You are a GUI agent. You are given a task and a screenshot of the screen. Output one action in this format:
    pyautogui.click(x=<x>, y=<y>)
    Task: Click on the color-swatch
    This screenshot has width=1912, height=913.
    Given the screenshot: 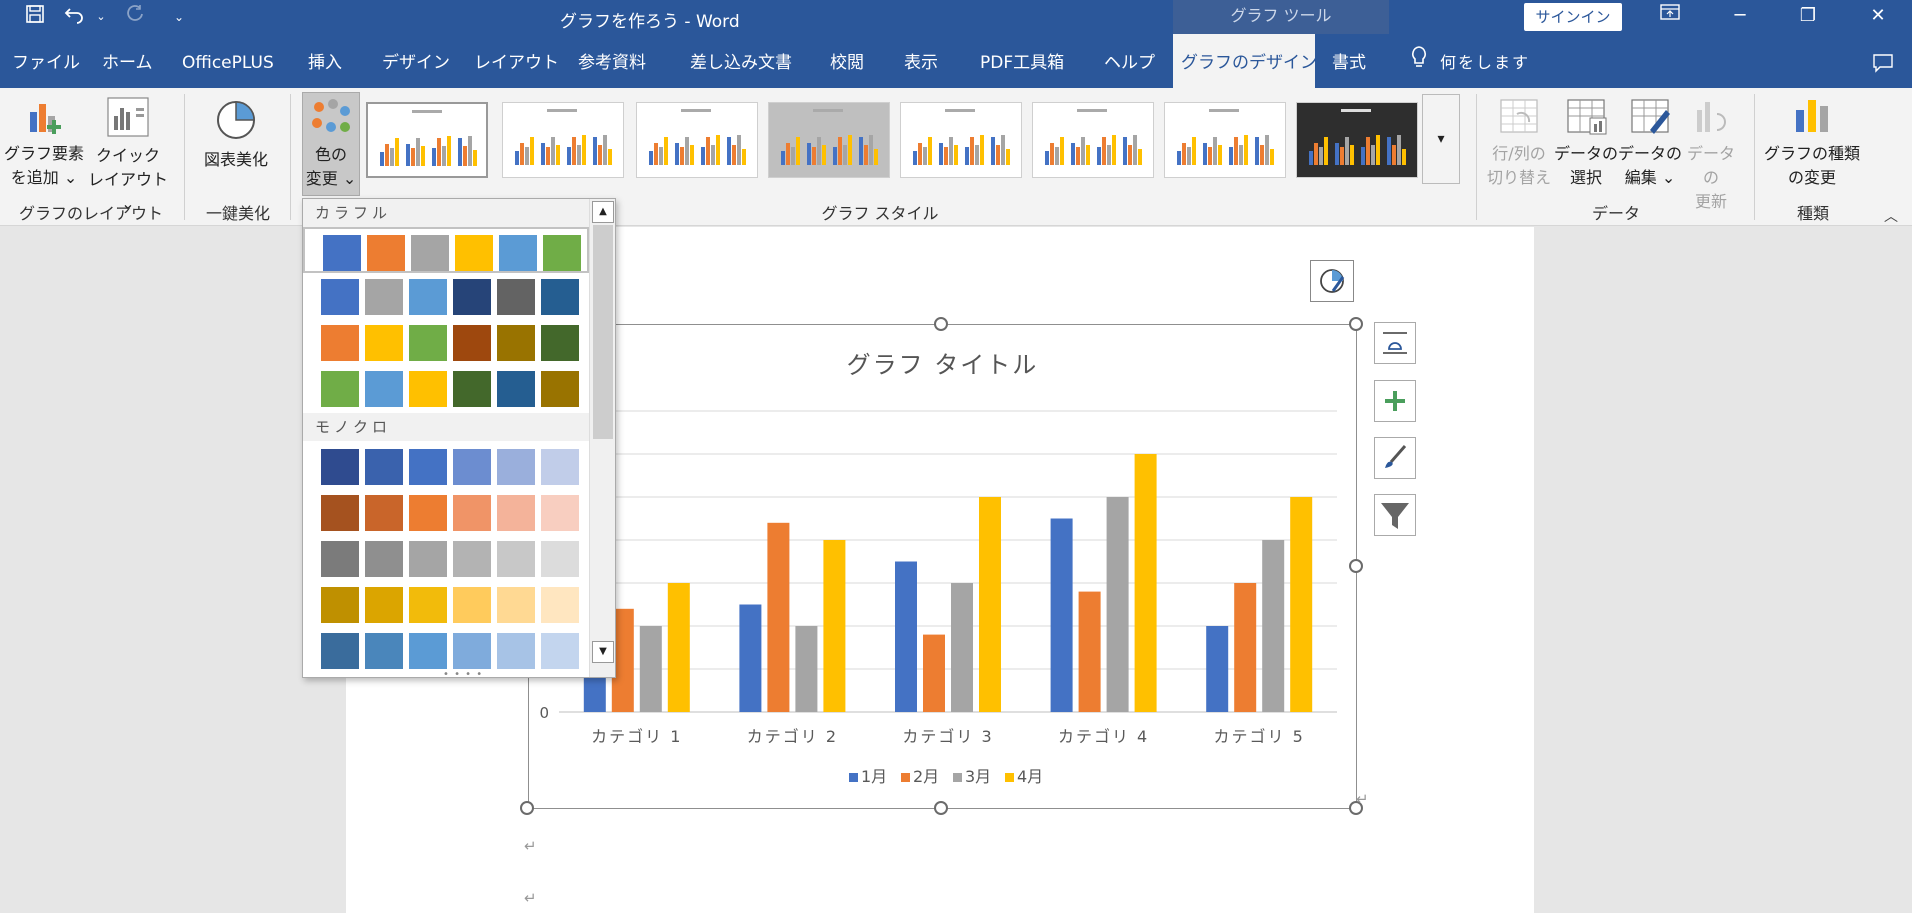 What is the action you would take?
    pyautogui.click(x=340, y=559)
    